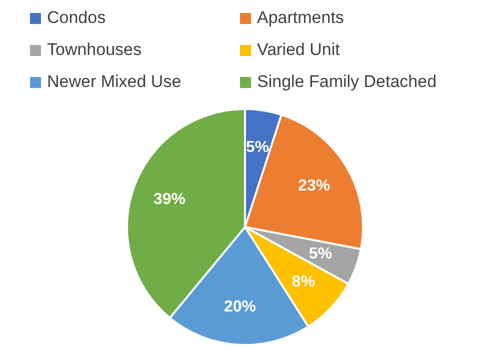 The height and width of the screenshot is (351, 490). Describe the element at coordinates (169, 199) in the screenshot. I see `data-label: 39%` at that location.